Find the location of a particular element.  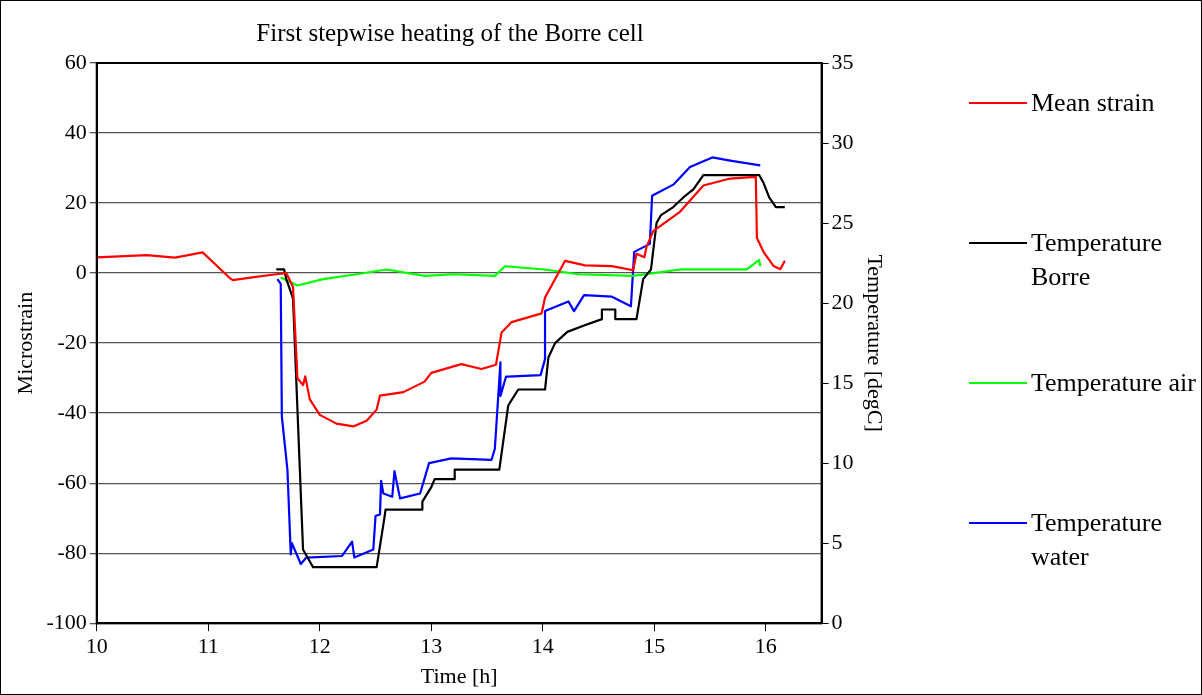

y-tick-label: -60 is located at coordinates (72, 481).